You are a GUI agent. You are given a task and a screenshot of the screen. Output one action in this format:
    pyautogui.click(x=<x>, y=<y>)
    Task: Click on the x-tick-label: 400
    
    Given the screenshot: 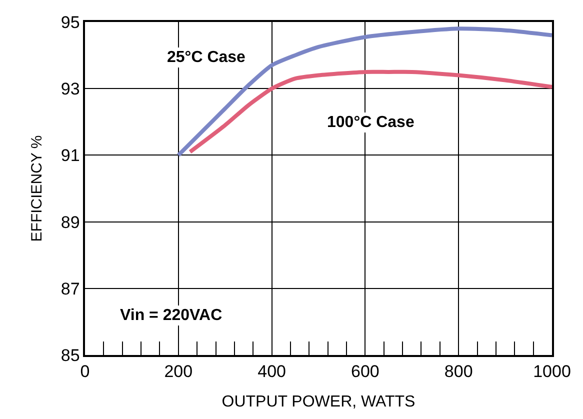 What is the action you would take?
    pyautogui.click(x=272, y=372)
    